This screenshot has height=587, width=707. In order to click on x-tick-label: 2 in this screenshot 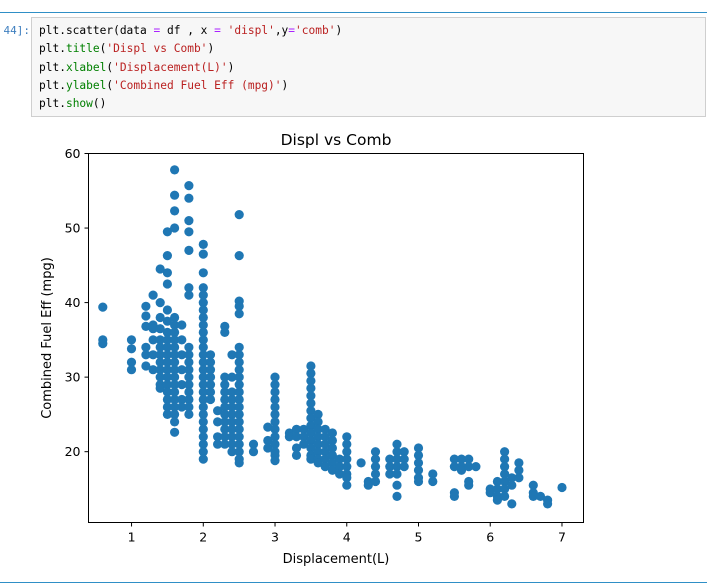, I will do `click(203, 537)`.